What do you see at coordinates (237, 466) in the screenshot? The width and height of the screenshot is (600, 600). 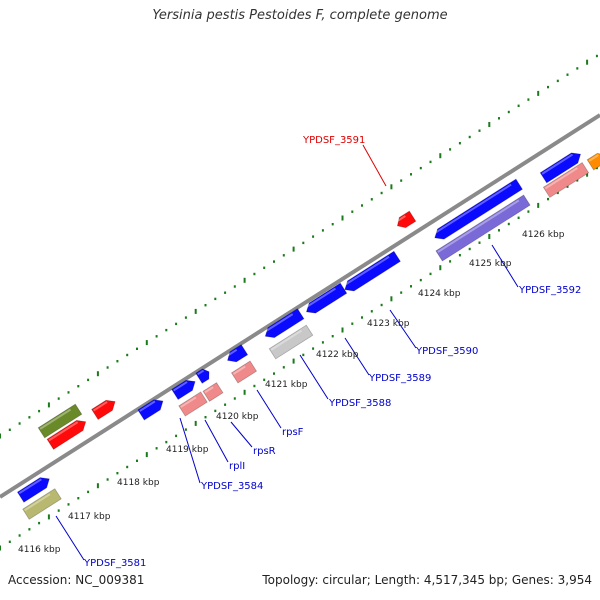 I see `gene-label-rpli: rplI` at bounding box center [237, 466].